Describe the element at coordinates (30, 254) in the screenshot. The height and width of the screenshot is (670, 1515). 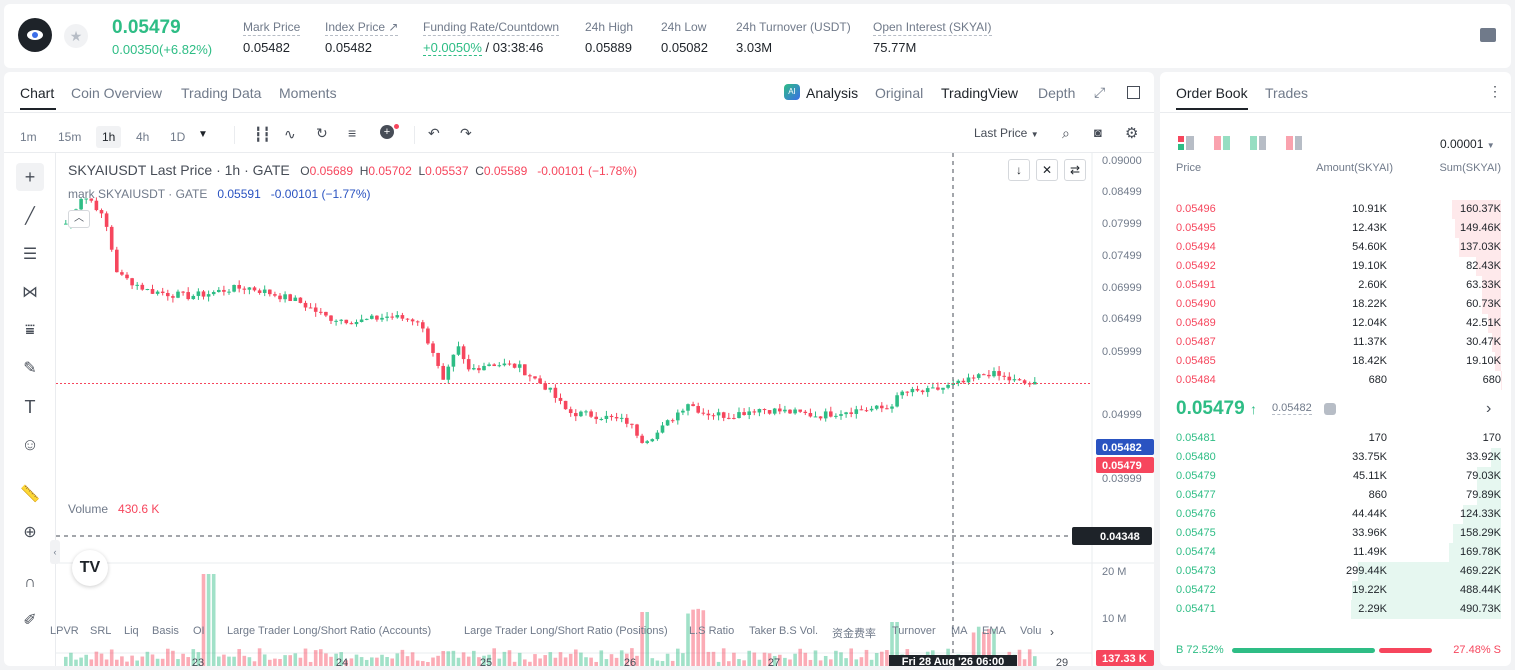
I see `horizontal-lines-icon: ☰` at that location.